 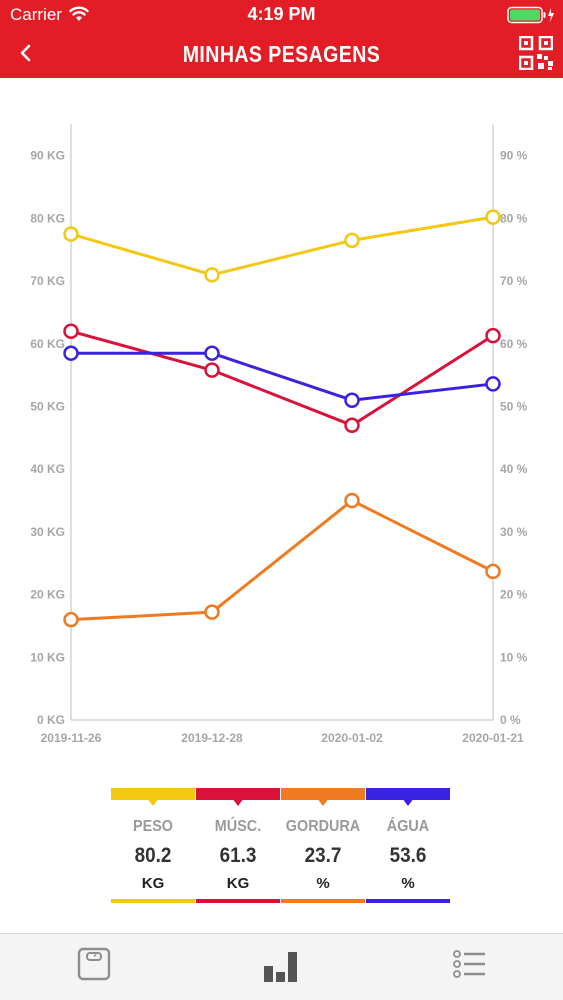 What do you see at coordinates (514, 344) in the screenshot?
I see `y-tick-label-right: 60 %` at bounding box center [514, 344].